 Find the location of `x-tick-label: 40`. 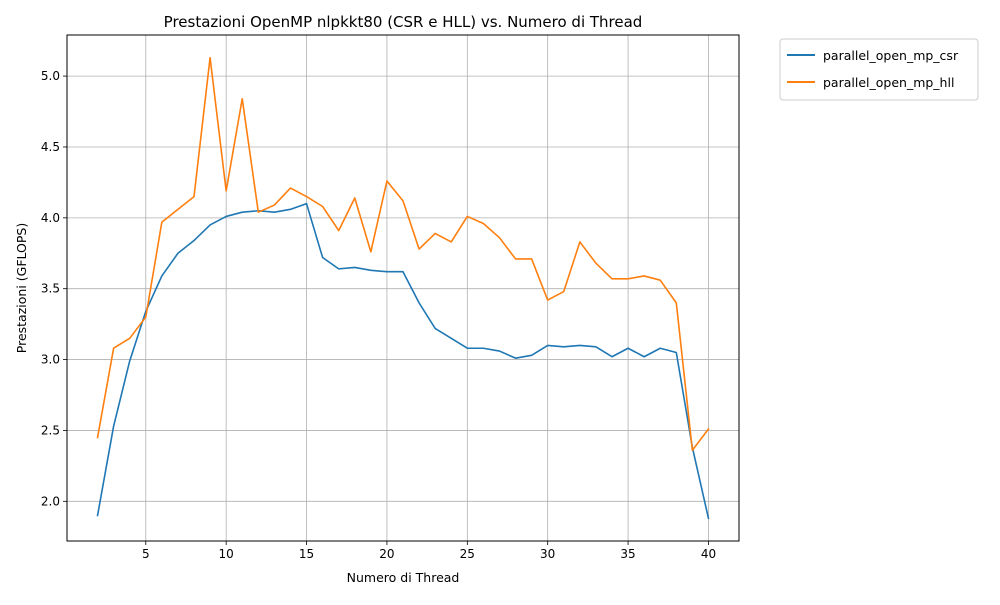

x-tick-label: 40 is located at coordinates (708, 554).